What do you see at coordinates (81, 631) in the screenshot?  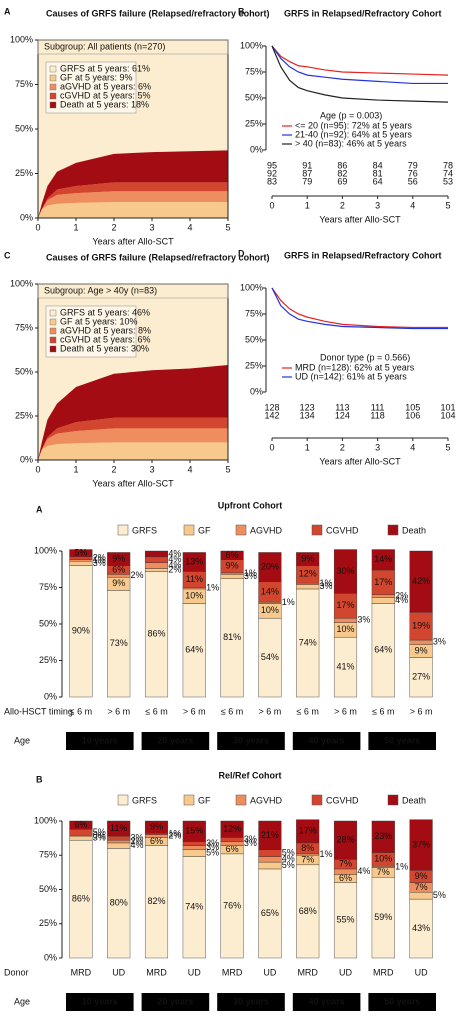 I see `value-label: 90%` at bounding box center [81, 631].